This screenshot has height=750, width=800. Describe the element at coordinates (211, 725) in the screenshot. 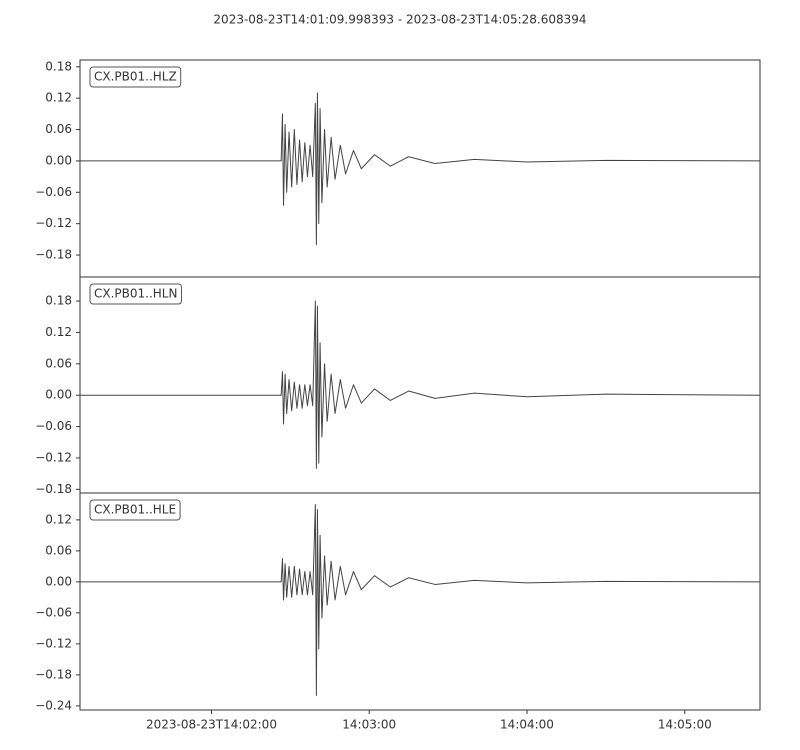

I see `x-tick-label: 2023-08-23T14:02:00` at that location.